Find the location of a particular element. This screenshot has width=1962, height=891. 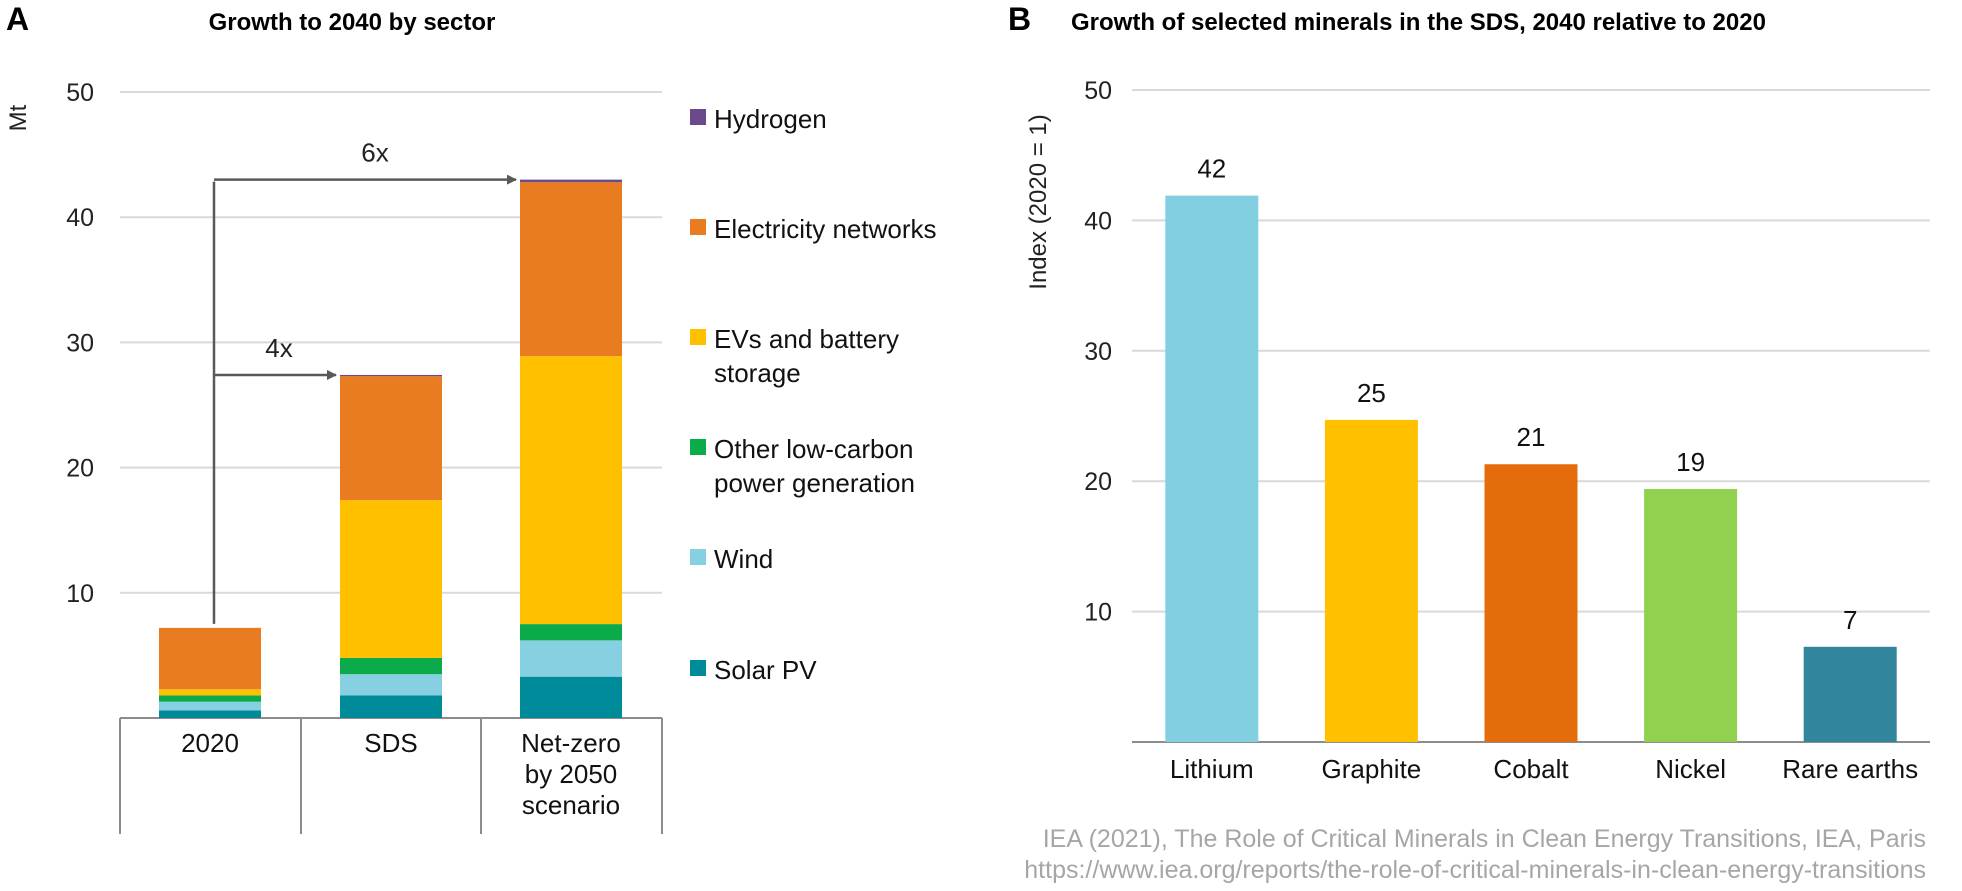

data-label-graphite: 25 is located at coordinates (1371, 393).